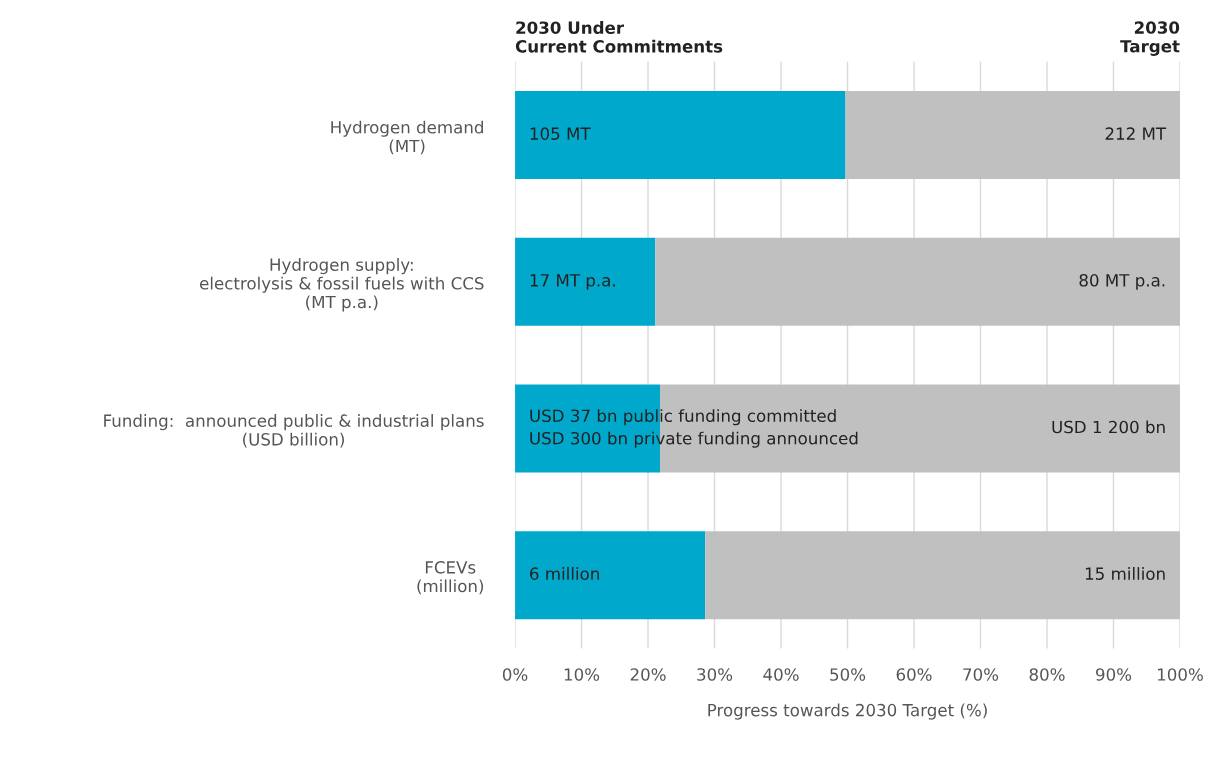 Image resolution: width=1209 pixels, height=772 pixels. What do you see at coordinates (847, 711) in the screenshot?
I see `x-axis-title: Progress towards 2030 Target (%)` at bounding box center [847, 711].